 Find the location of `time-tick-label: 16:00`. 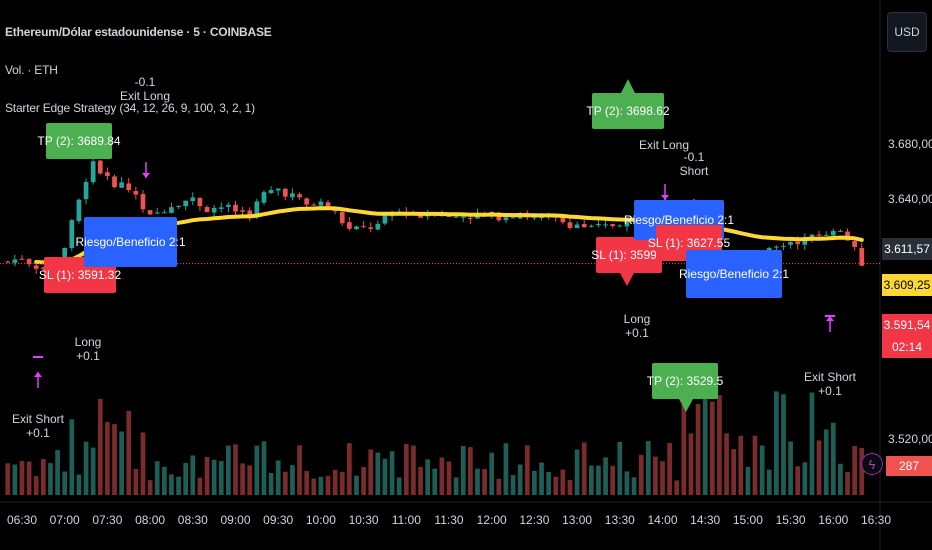

time-tick-label: 16:00 is located at coordinates (833, 520).